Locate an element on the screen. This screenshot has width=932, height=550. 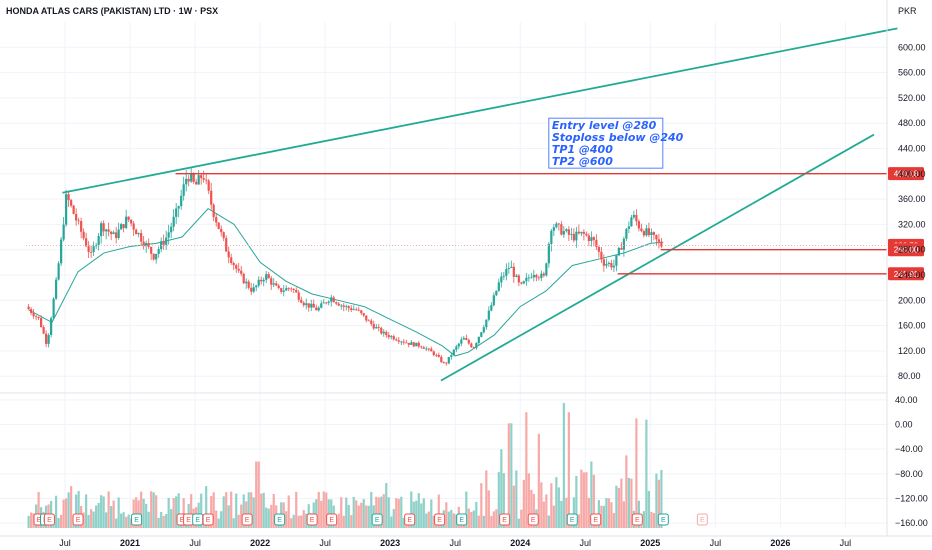
price-axis-tick: 160.00 is located at coordinates (912, 326).